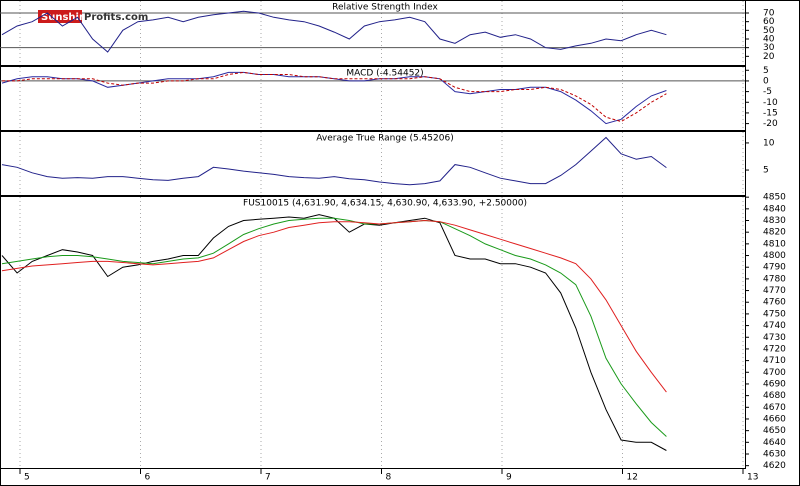  What do you see at coordinates (770, 113) in the screenshot?
I see `y-tick-label: -15` at bounding box center [770, 113].